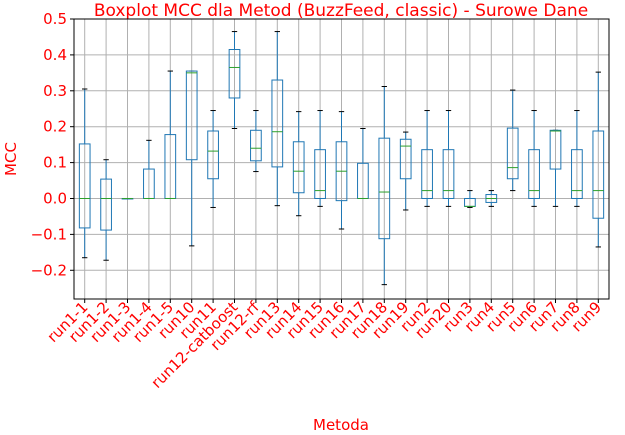 The image size is (625, 435). Describe the element at coordinates (55, 19) in the screenshot. I see `y-tick-label: 0.5` at that location.